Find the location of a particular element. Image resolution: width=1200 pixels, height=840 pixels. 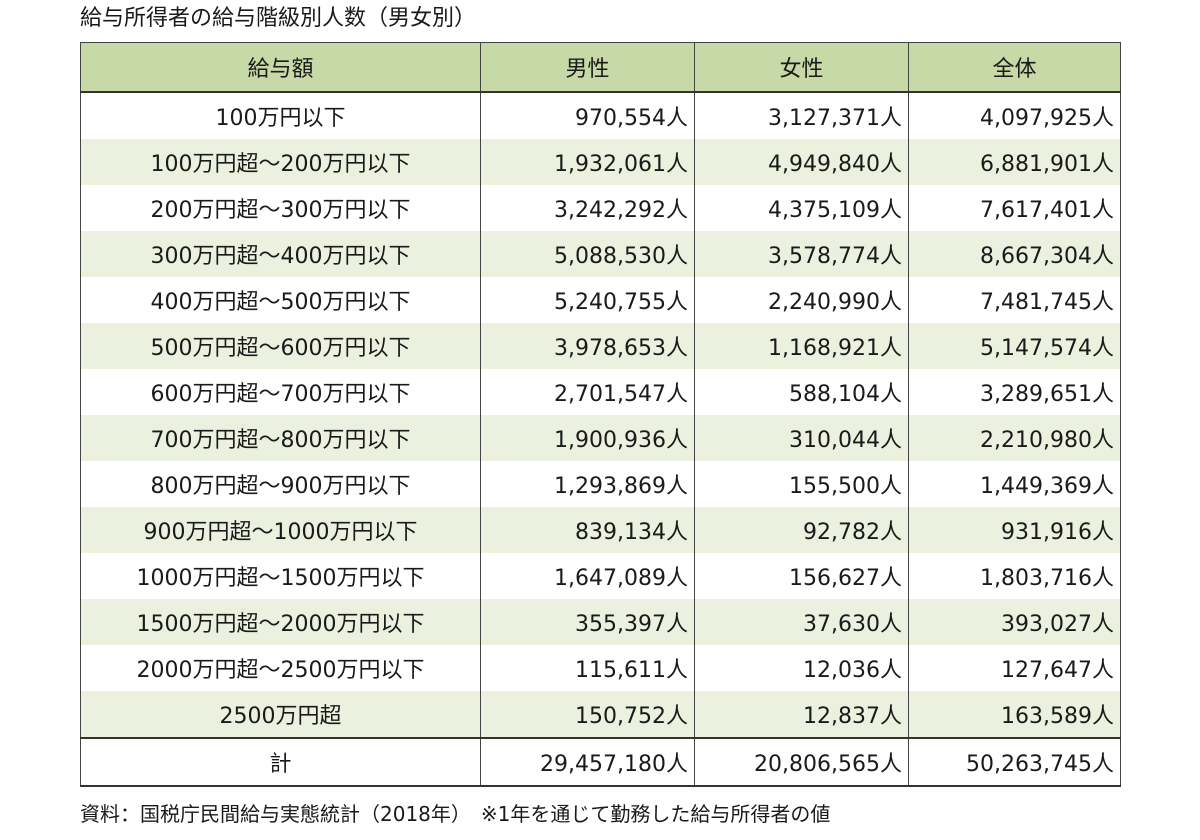

female-count-cell: 1,168,921人 is located at coordinates (801, 346).